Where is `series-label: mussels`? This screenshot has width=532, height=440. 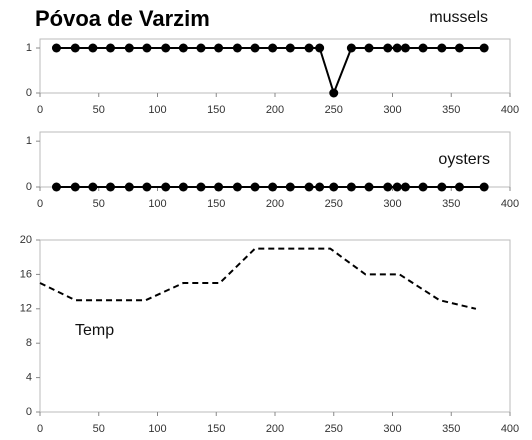 series-label: mussels is located at coordinates (458, 17).